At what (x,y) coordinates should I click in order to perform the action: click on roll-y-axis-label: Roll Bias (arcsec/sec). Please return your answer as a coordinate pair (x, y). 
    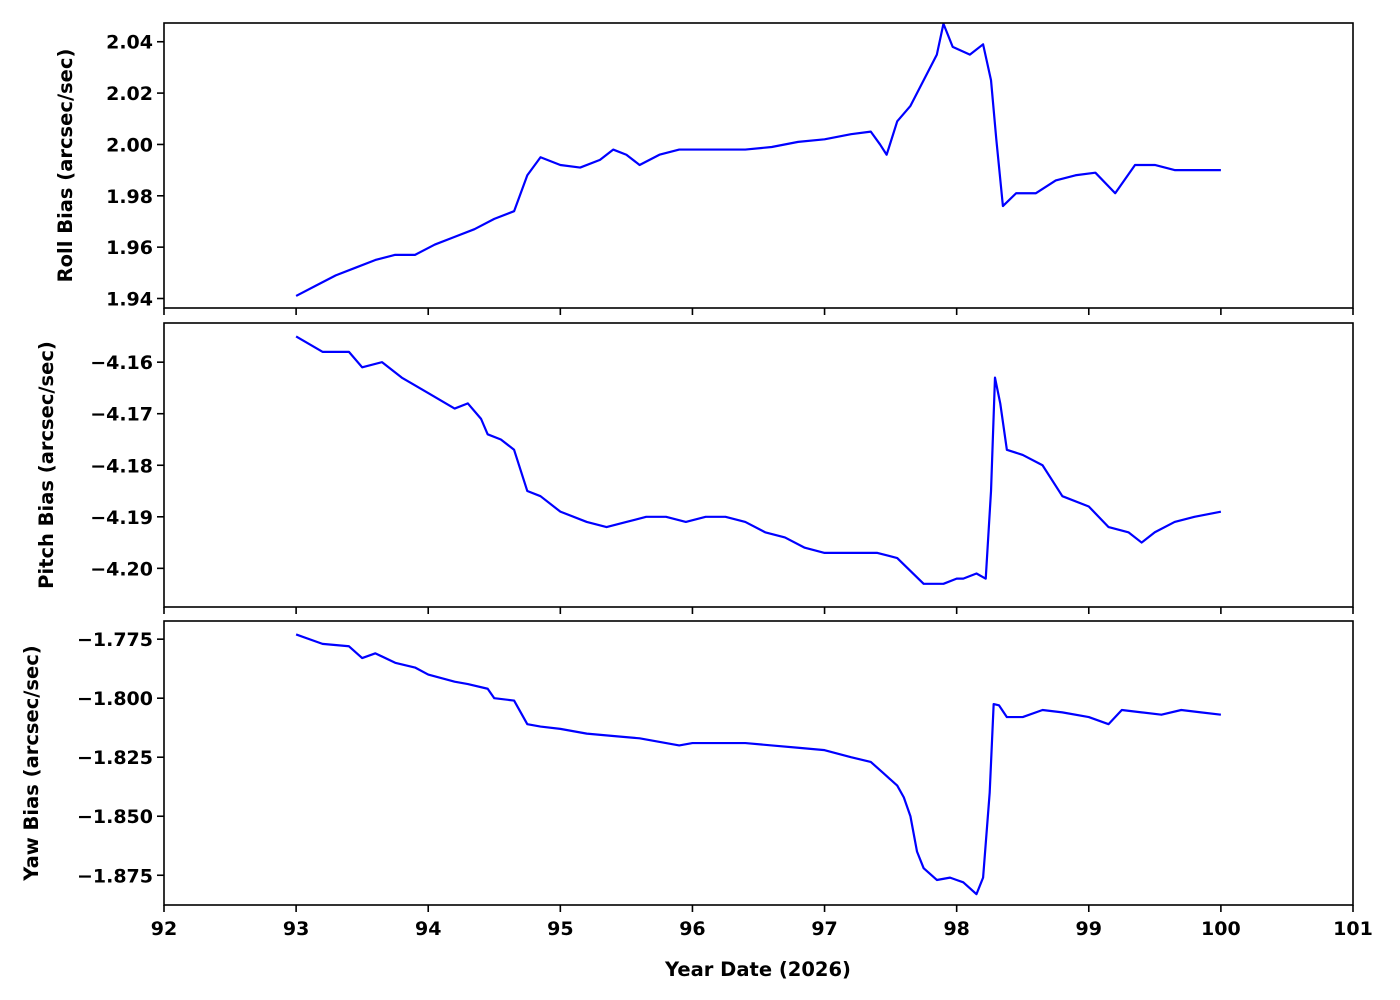
    Looking at the image, I should click on (65, 166).